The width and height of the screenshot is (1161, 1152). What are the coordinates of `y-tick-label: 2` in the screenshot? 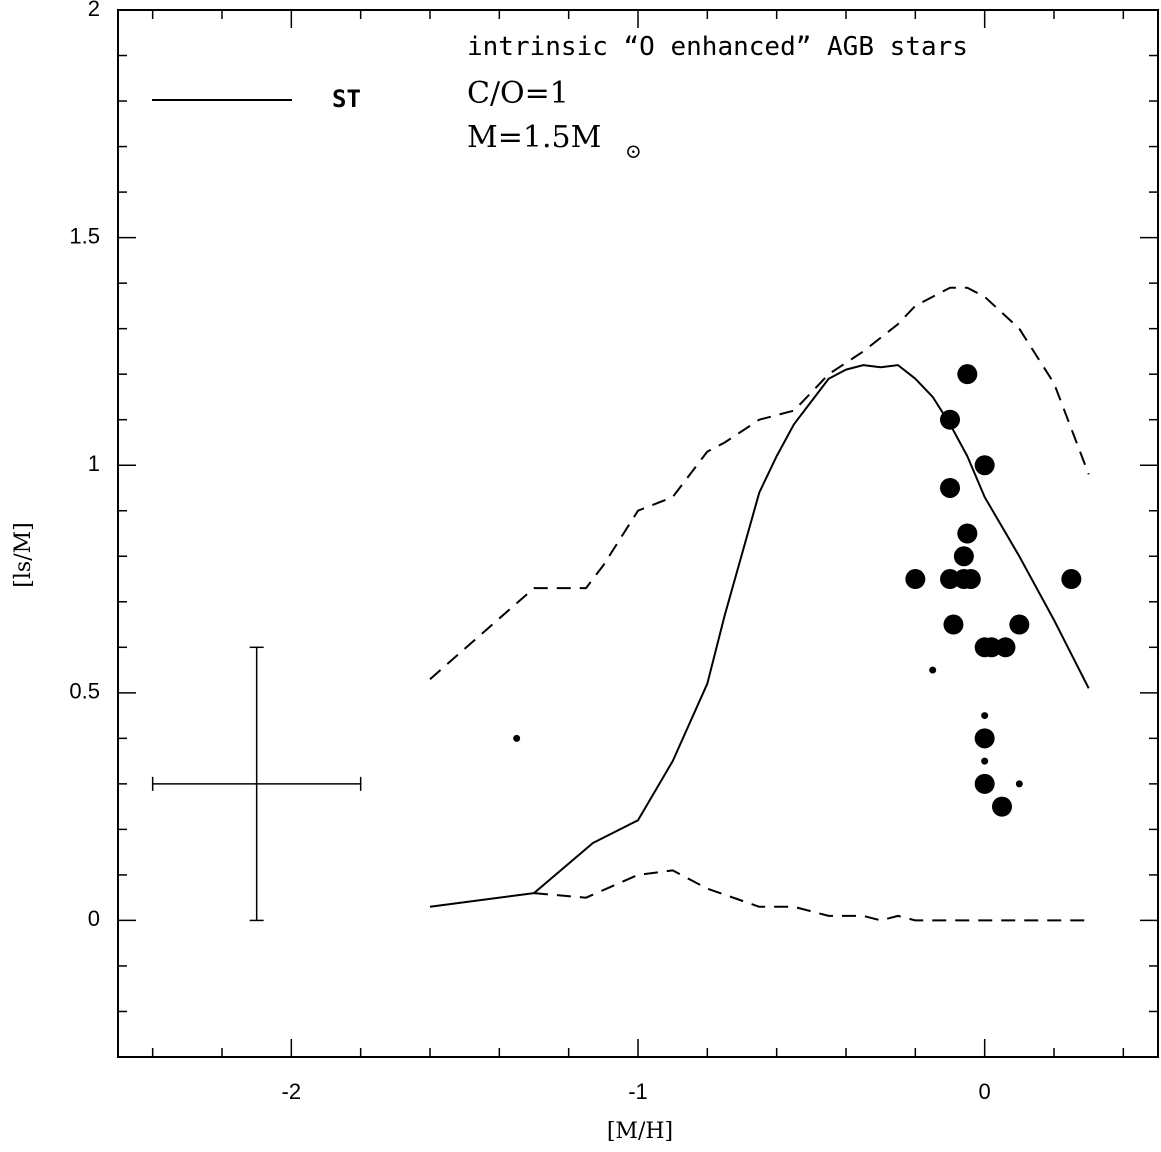 It's located at (94, 10).